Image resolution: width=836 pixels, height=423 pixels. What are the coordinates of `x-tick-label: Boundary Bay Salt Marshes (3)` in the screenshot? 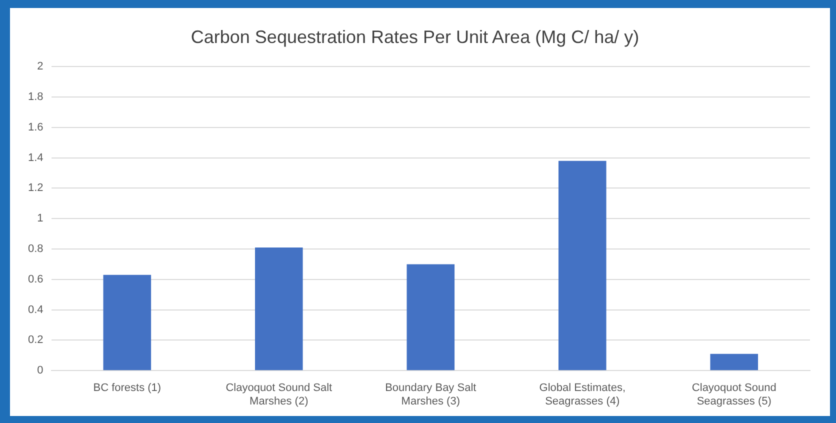 It's located at (430, 395).